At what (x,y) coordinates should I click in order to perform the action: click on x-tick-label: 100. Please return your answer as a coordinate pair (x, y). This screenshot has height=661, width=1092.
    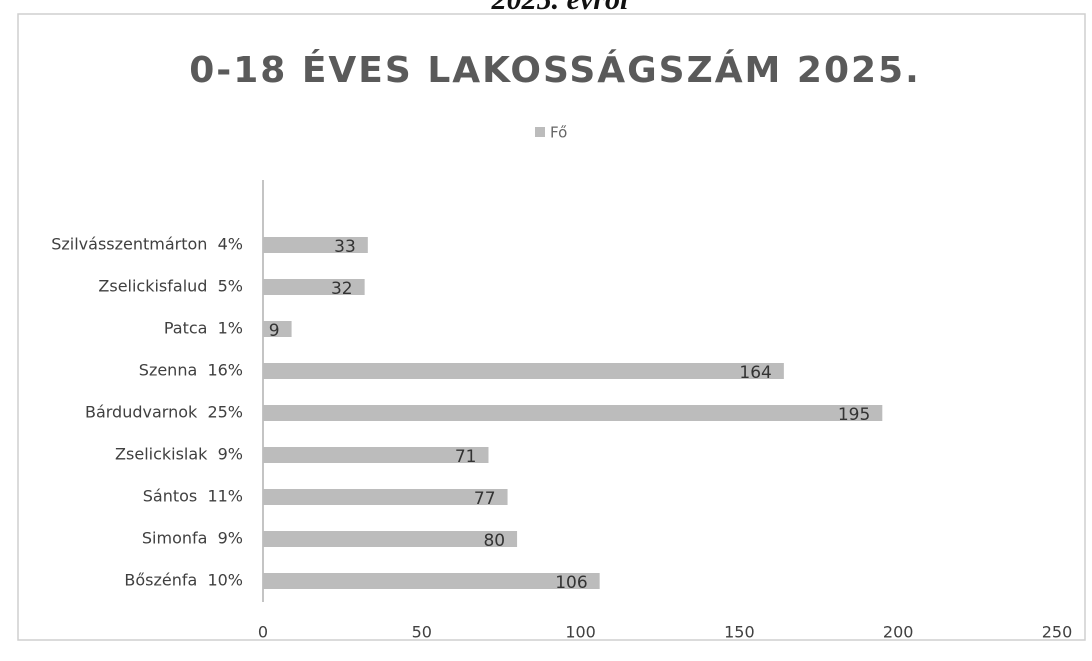
    Looking at the image, I should click on (580, 632).